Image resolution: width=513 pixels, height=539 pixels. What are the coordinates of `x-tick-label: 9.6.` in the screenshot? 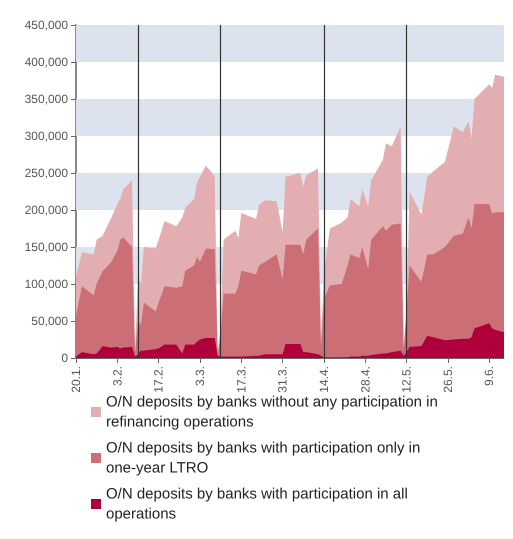 It's located at (489, 376).